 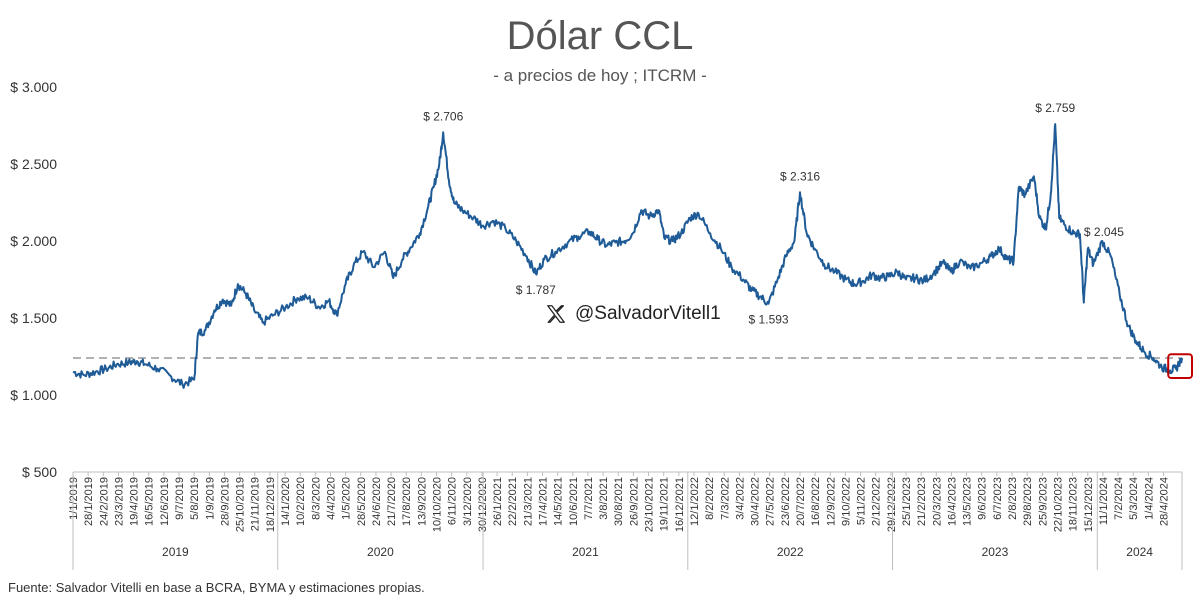 What do you see at coordinates (150, 501) in the screenshot?
I see `x-tick-label: 16/5/2019` at bounding box center [150, 501].